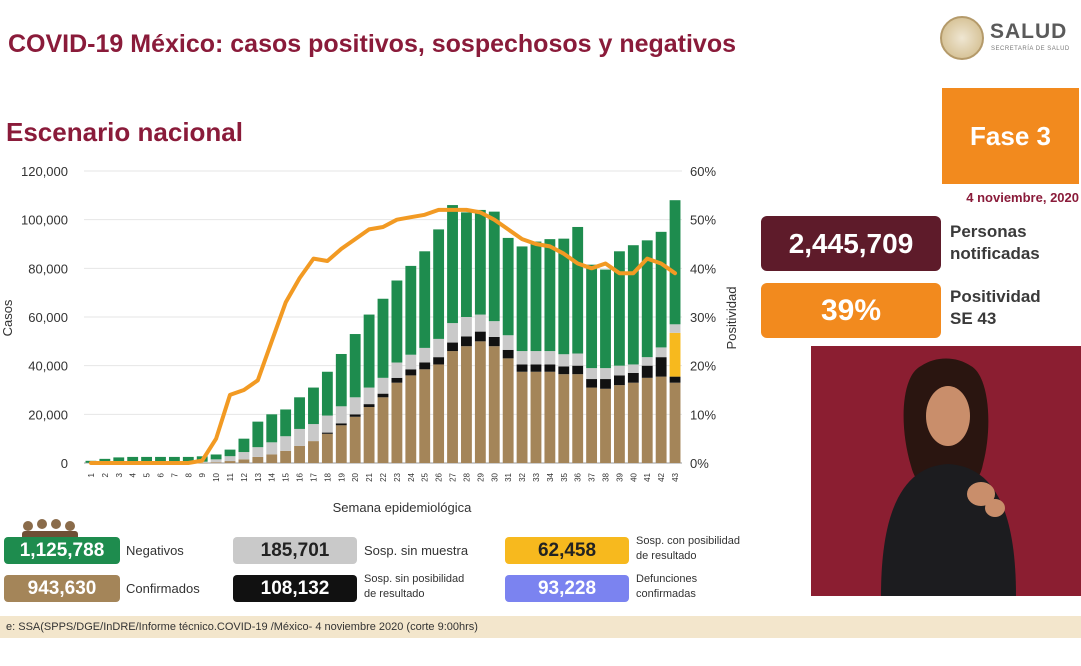  Describe the element at coordinates (995, 243) in the screenshot. I see `notified-label: Personas notificadas` at that location.